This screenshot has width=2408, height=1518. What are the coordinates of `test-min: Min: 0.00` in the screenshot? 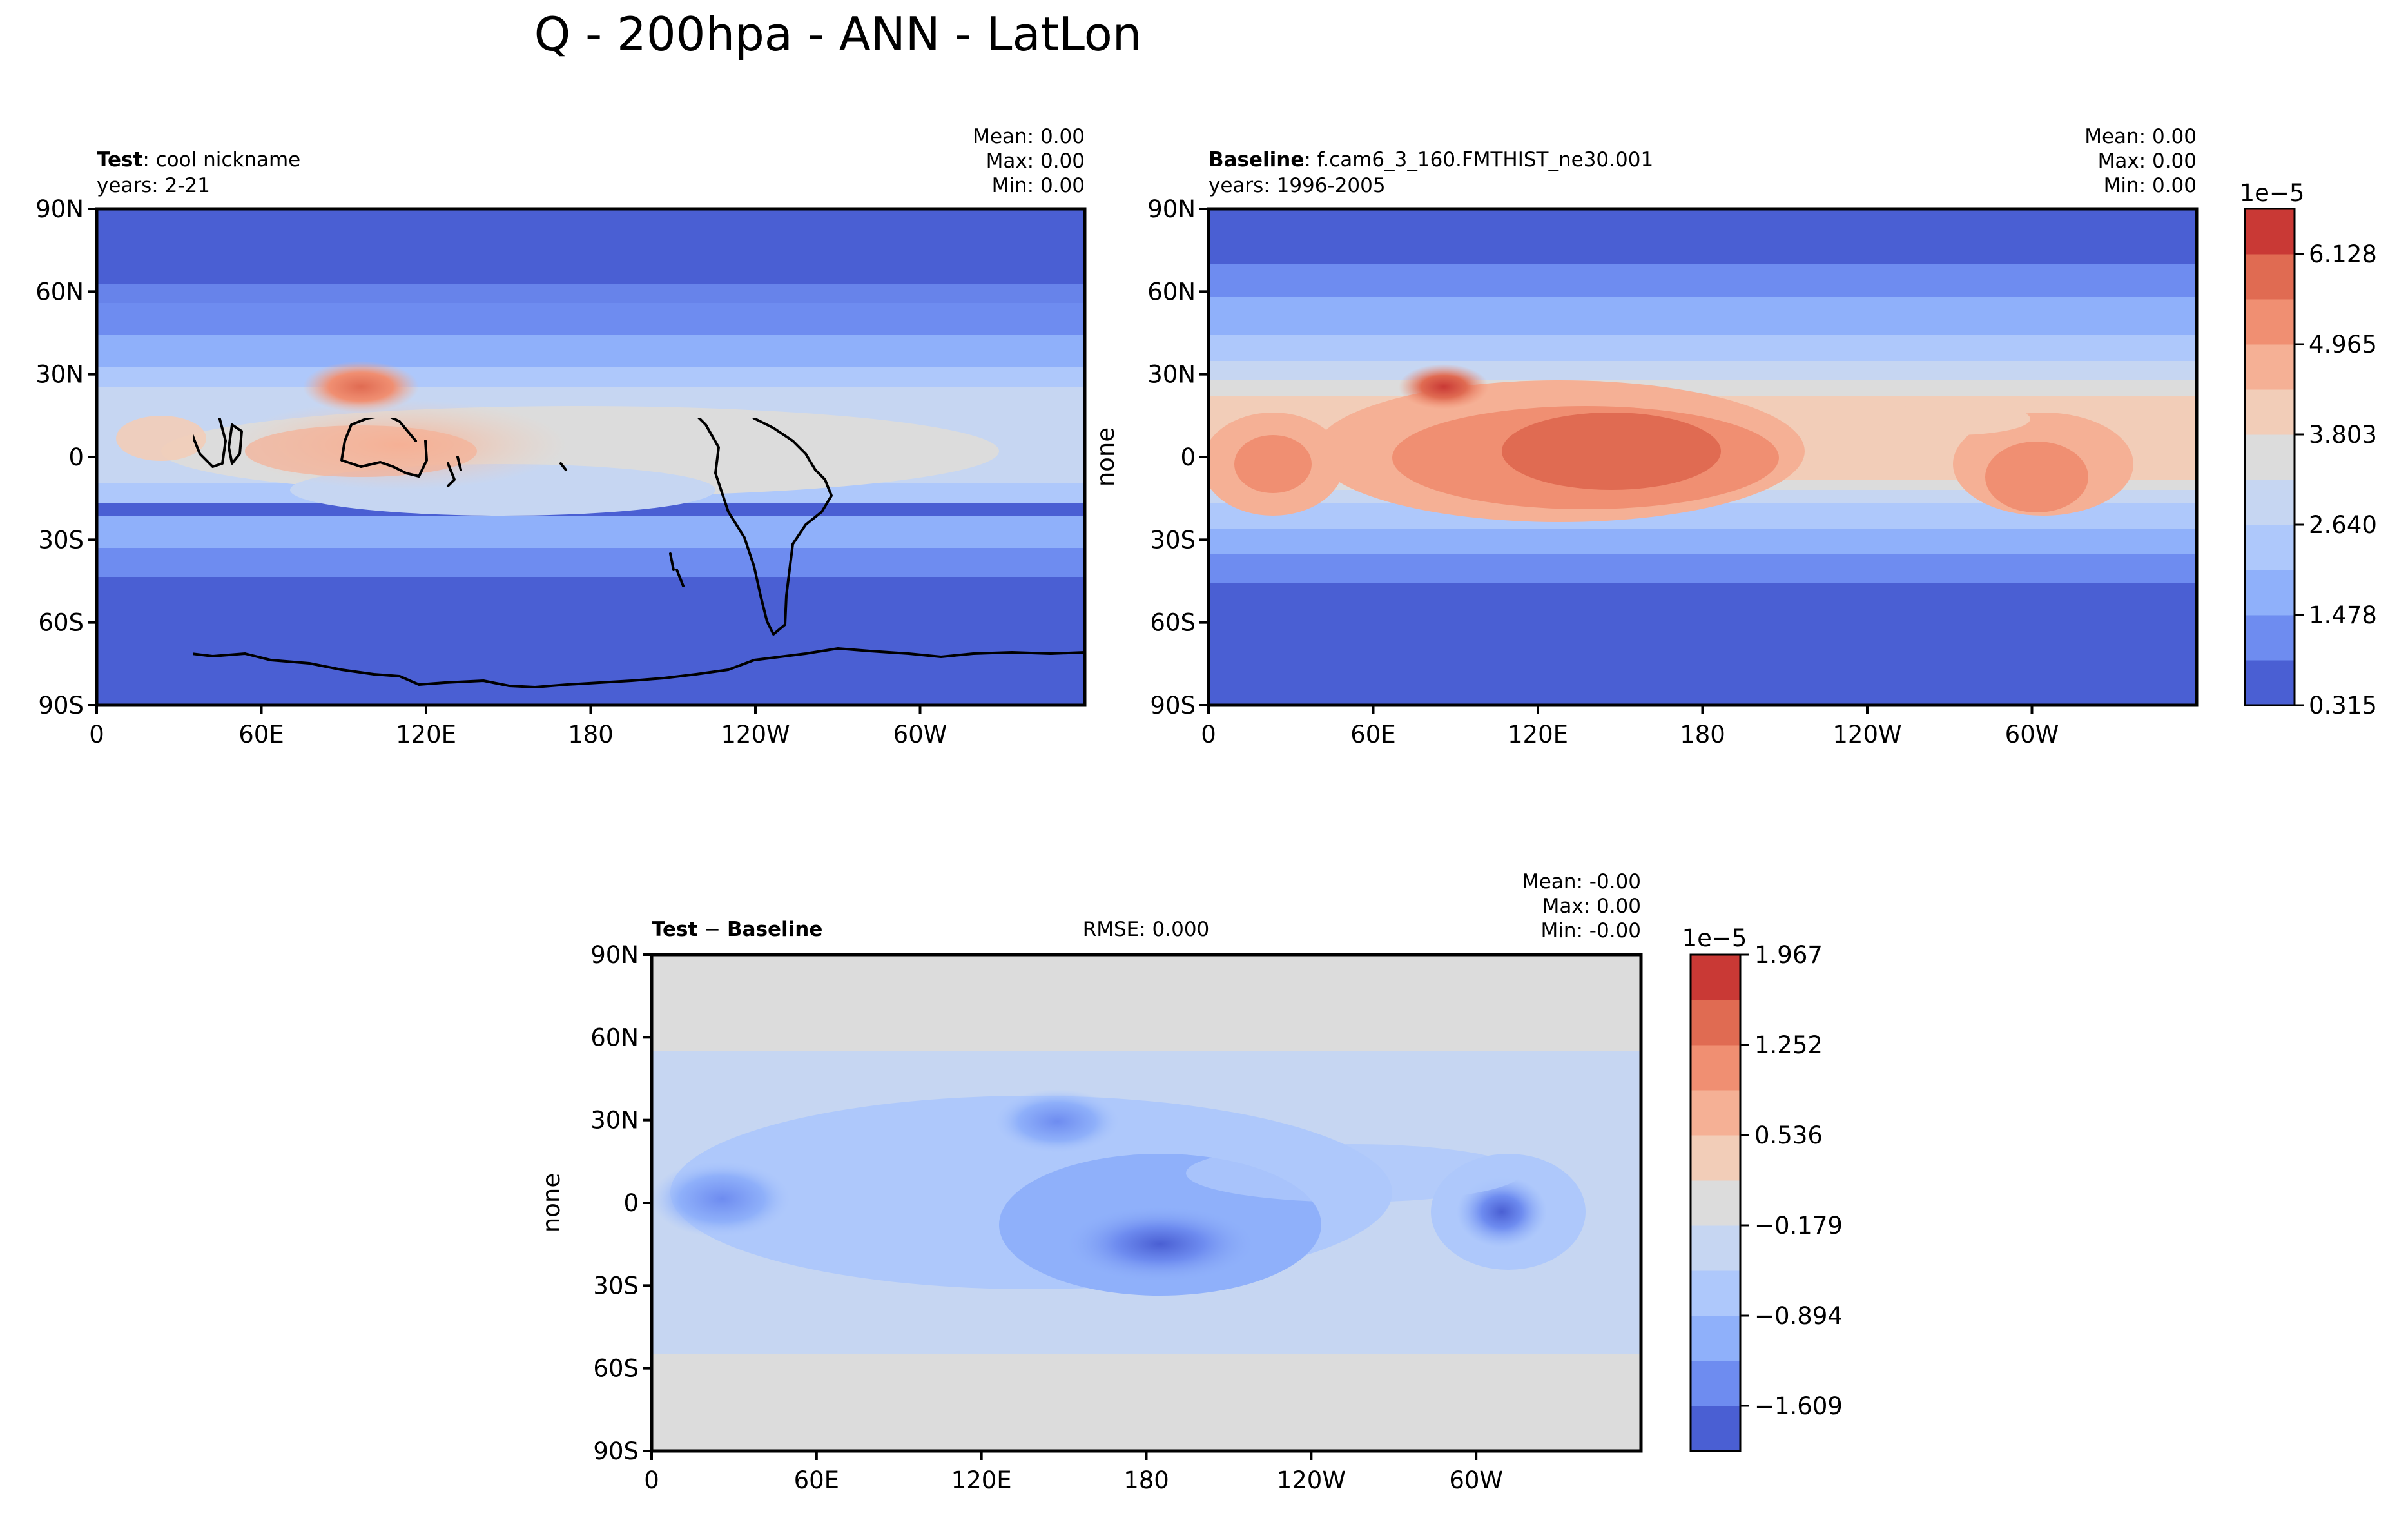 It's located at (1038, 185).